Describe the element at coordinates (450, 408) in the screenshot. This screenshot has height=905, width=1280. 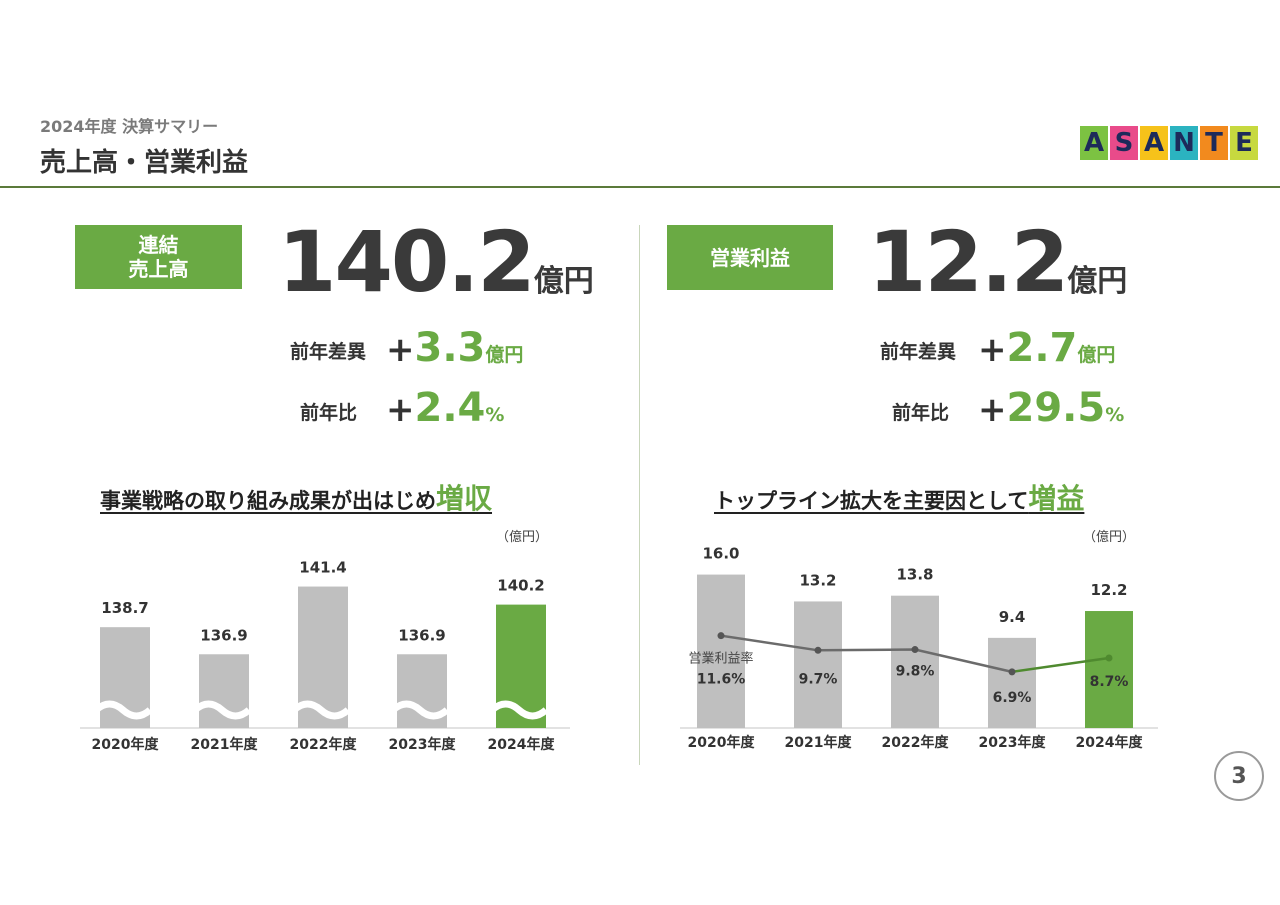
I see `sales-ratio-value: 2.4` at that location.